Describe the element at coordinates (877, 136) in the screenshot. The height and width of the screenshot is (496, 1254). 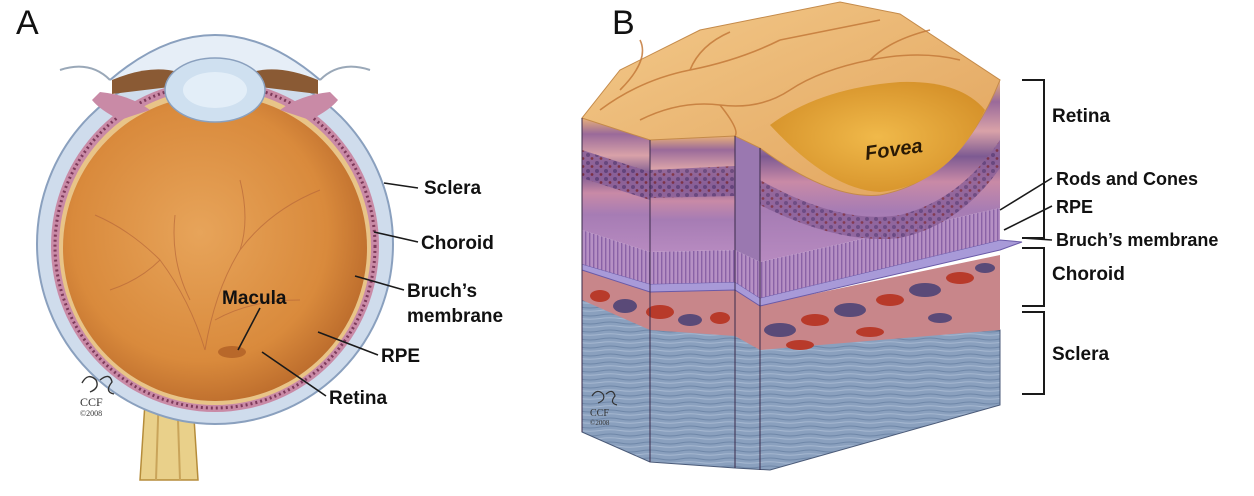
I see `fovea-pit` at that location.